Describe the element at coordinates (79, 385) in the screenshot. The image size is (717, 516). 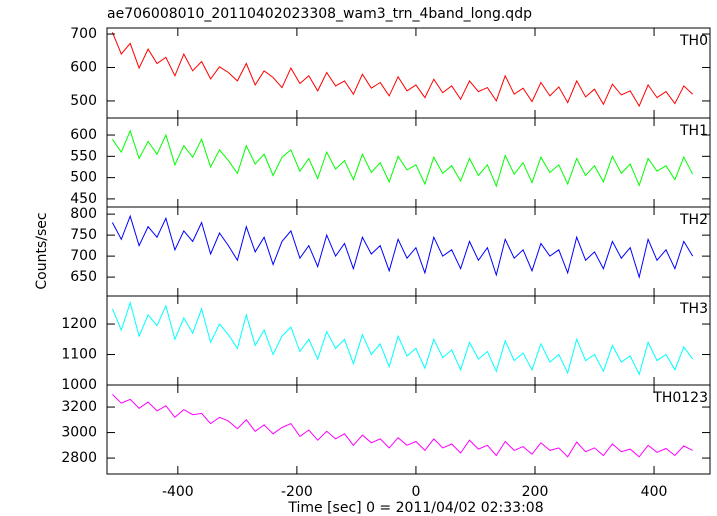
I see `y-tick-label: 1000` at that location.